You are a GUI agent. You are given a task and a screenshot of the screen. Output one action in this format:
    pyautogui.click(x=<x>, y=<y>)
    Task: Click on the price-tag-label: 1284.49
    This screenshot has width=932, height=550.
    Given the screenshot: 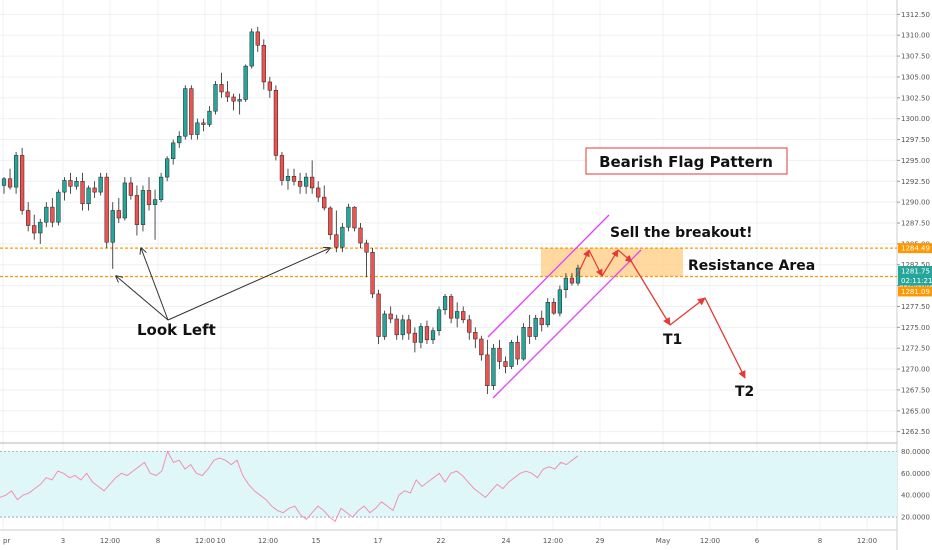 What is the action you would take?
    pyautogui.click(x=915, y=249)
    